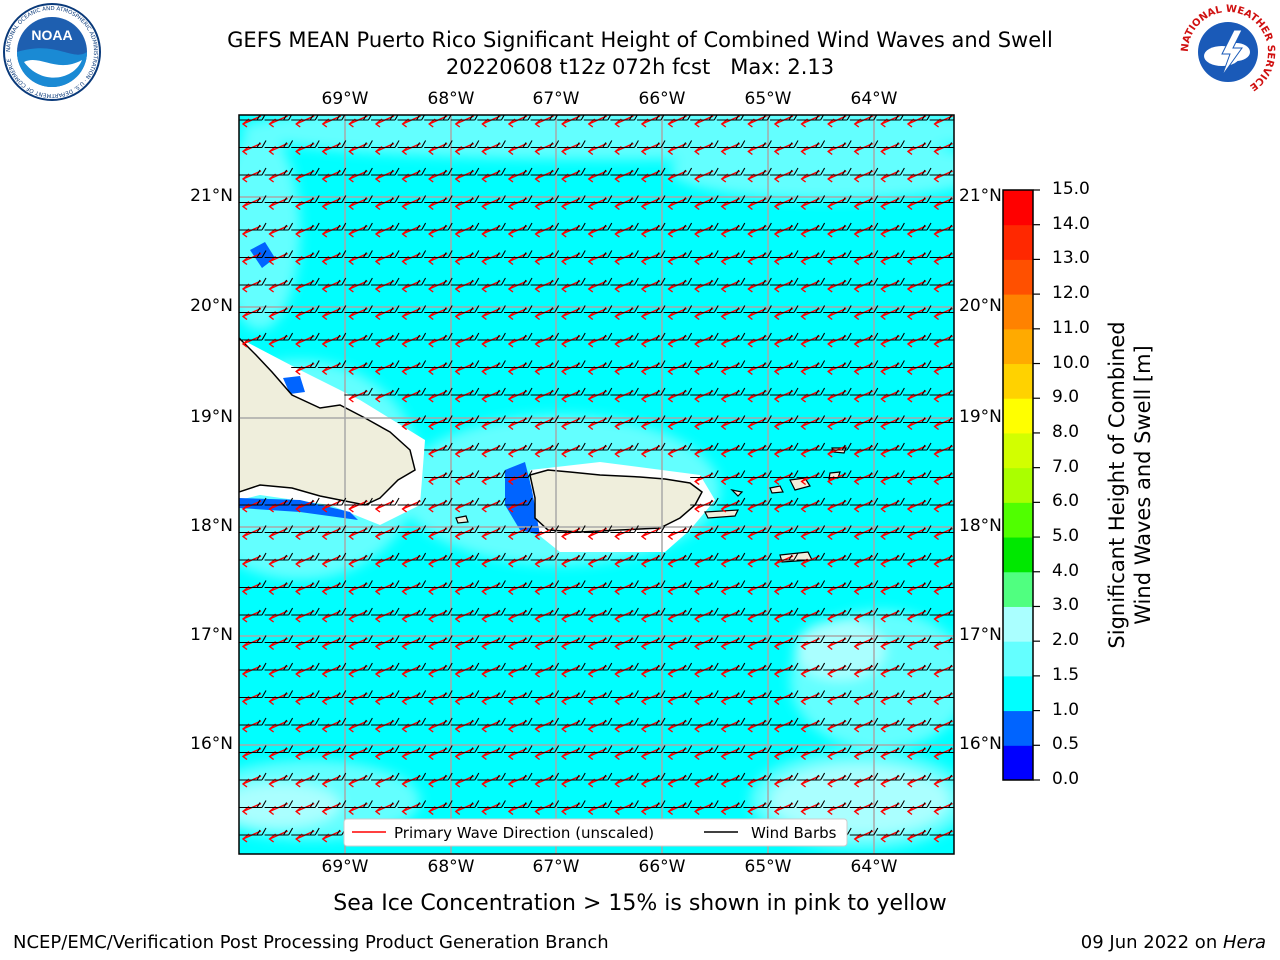 The image size is (1280, 960). I want to click on colorbar-tick-label: 9.0, so click(1066, 397).